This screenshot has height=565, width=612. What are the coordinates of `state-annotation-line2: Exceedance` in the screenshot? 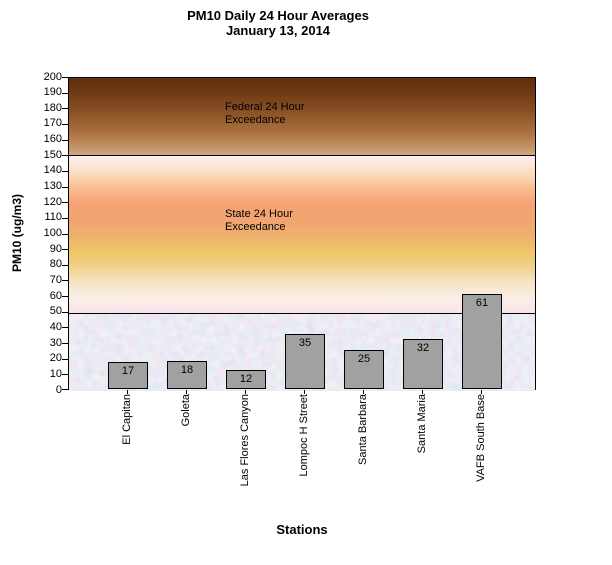 It's located at (255, 227).